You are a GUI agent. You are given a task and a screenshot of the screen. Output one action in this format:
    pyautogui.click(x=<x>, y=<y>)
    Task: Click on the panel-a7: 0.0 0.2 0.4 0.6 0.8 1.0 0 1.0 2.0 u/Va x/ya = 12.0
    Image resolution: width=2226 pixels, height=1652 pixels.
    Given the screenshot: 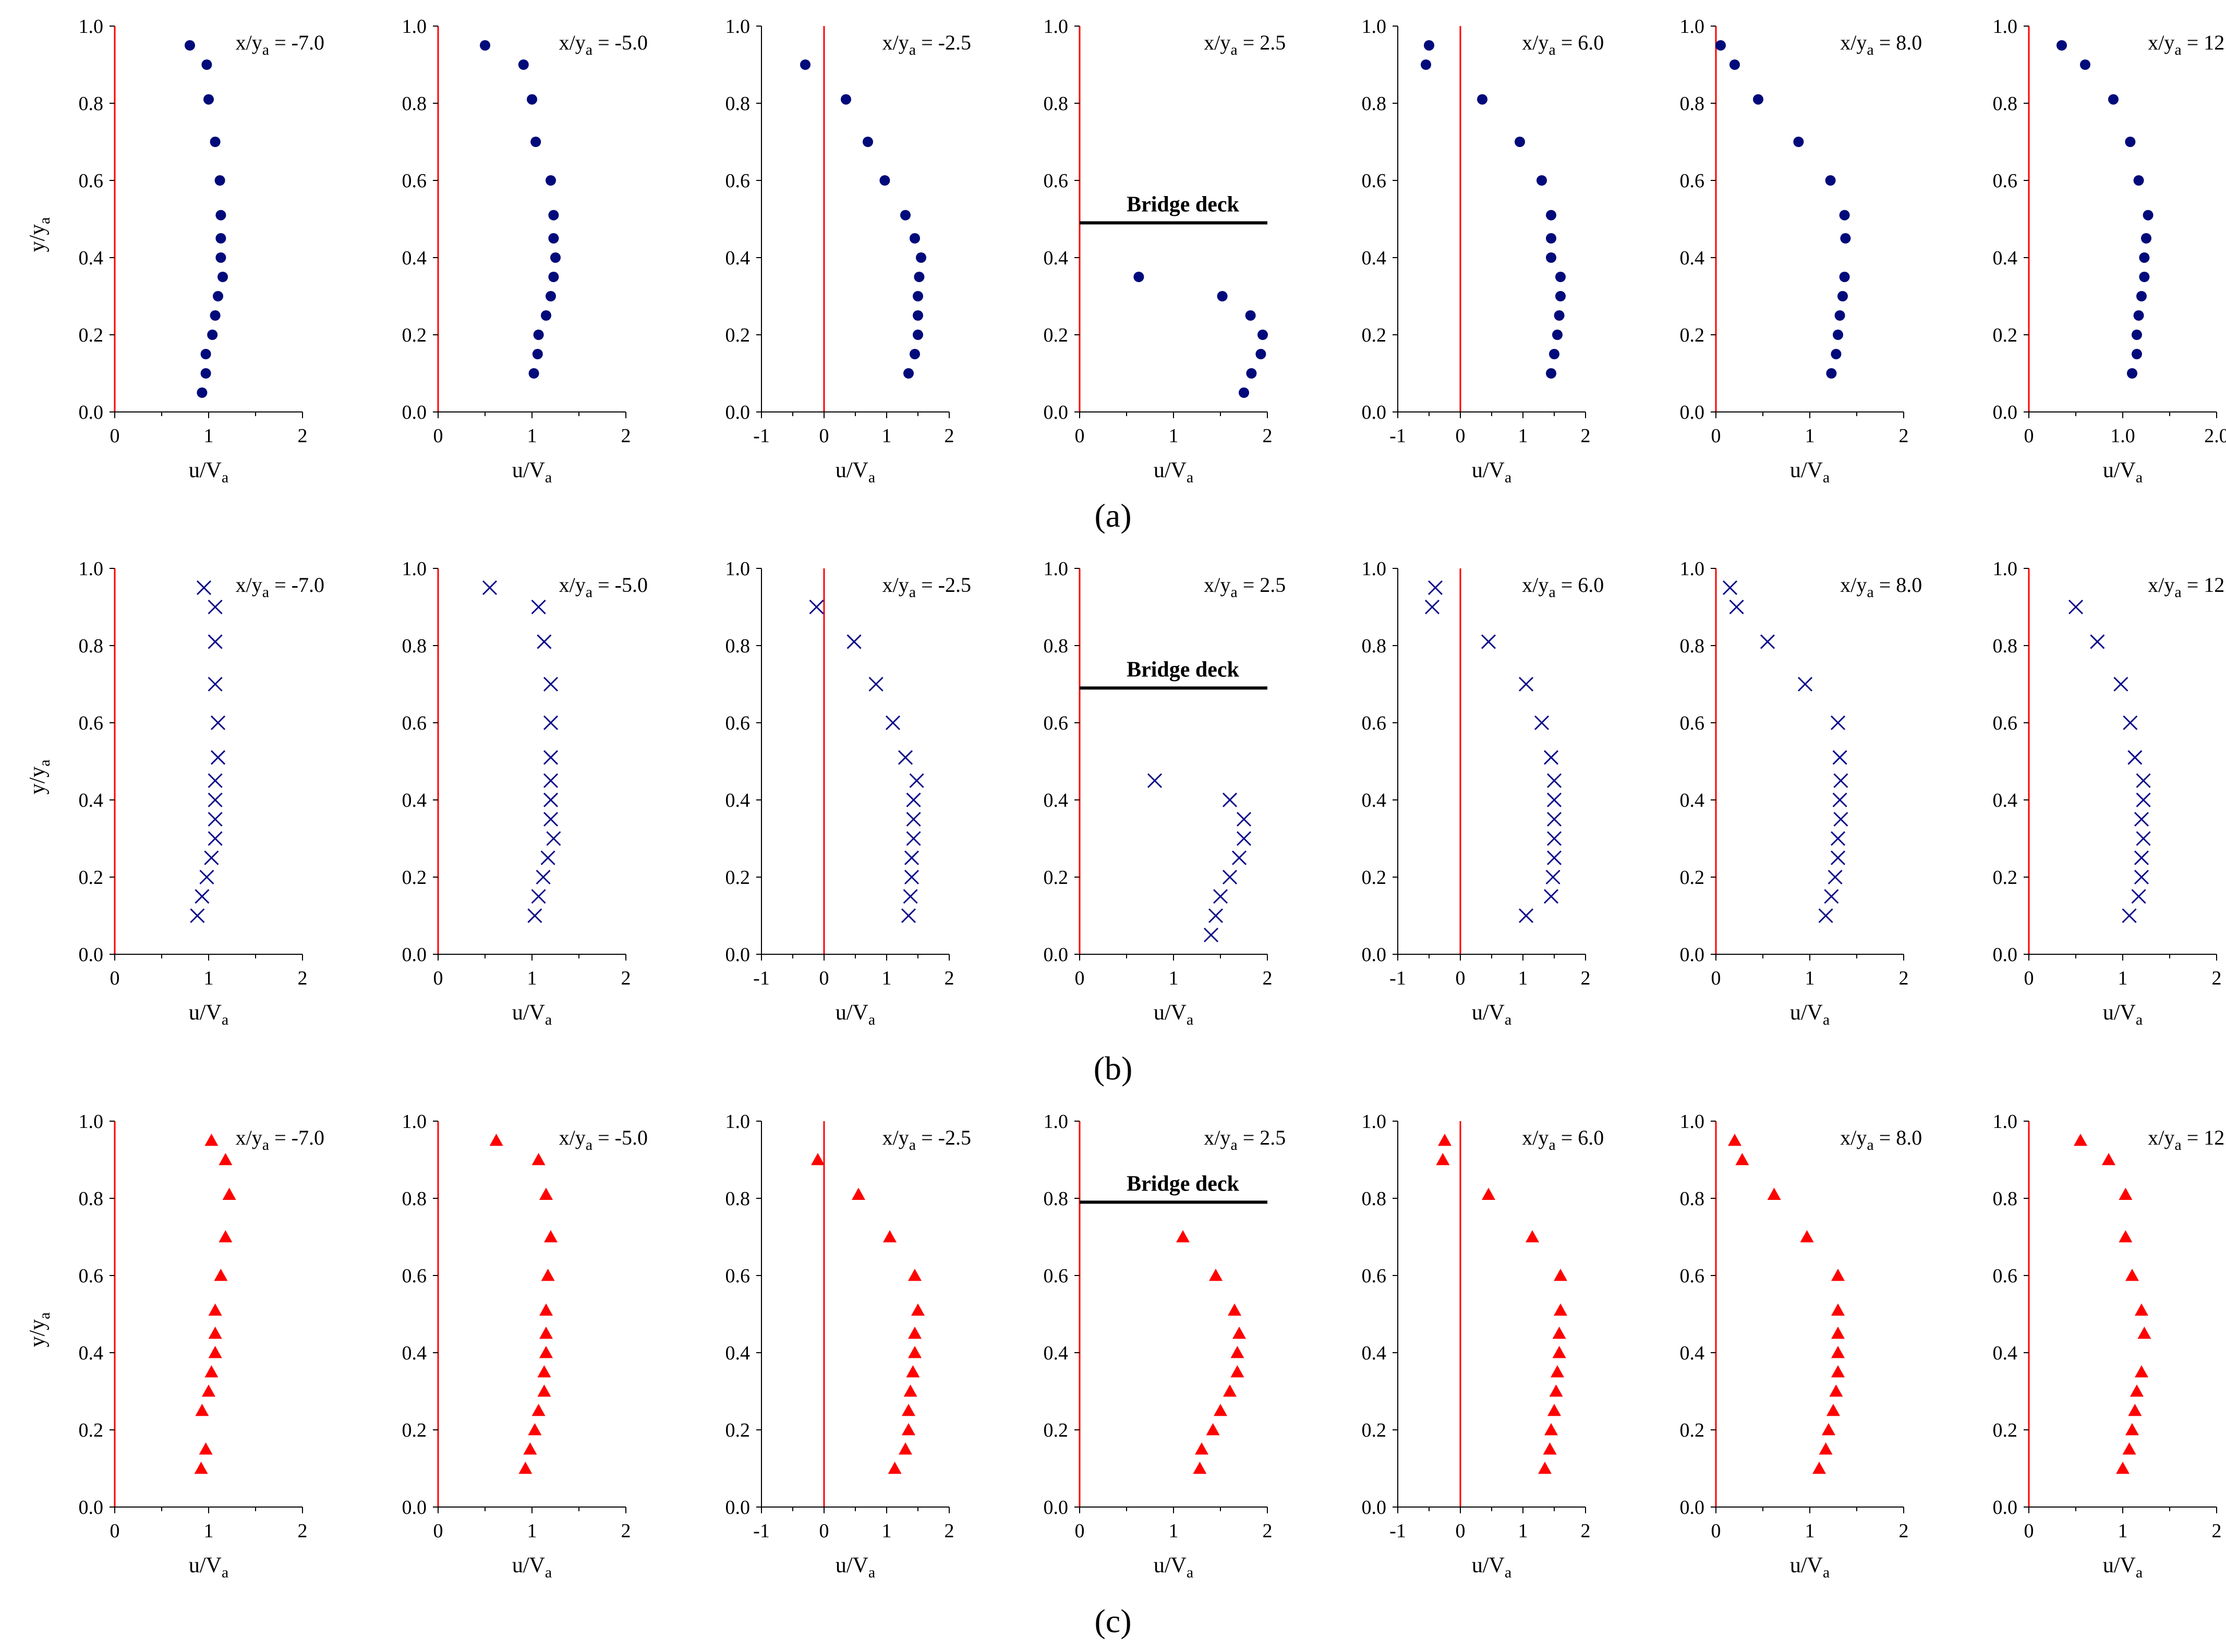 What is the action you would take?
    pyautogui.click(x=2109, y=251)
    